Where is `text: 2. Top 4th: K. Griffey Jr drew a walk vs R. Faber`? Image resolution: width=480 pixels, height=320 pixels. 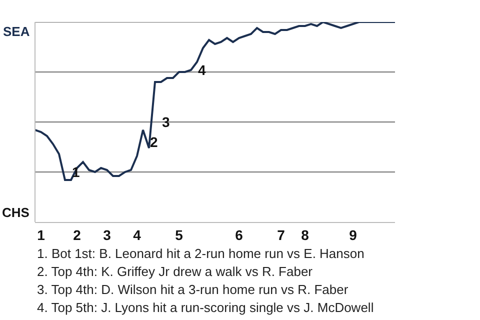 text: 2. Top 4th: K. Griffey Jr drew a walk vs R. Faber is located at coordinates (175, 271).